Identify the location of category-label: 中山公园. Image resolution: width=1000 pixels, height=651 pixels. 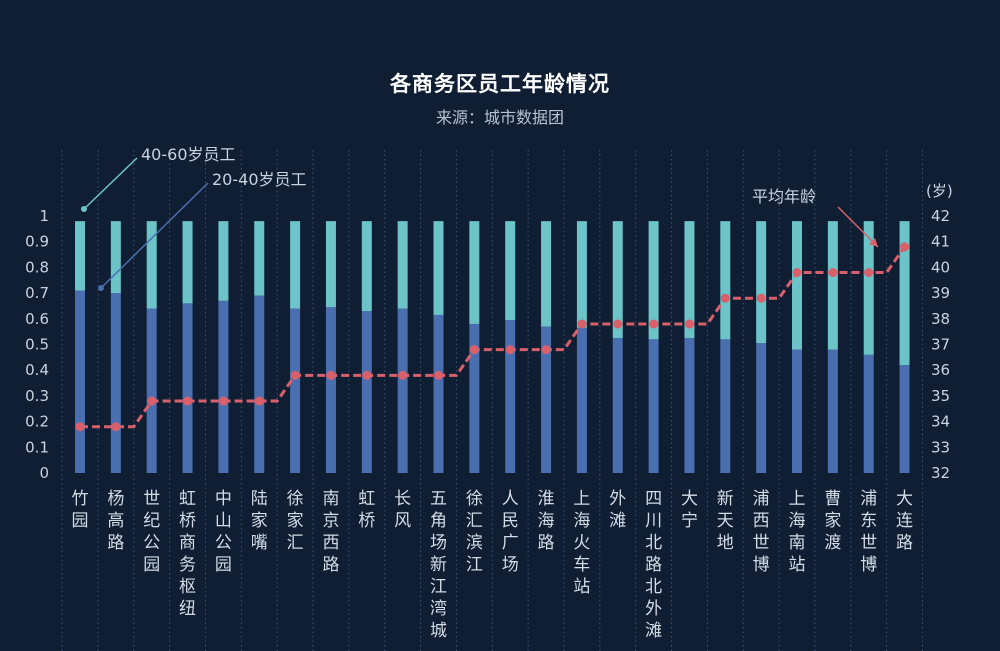
(223, 532).